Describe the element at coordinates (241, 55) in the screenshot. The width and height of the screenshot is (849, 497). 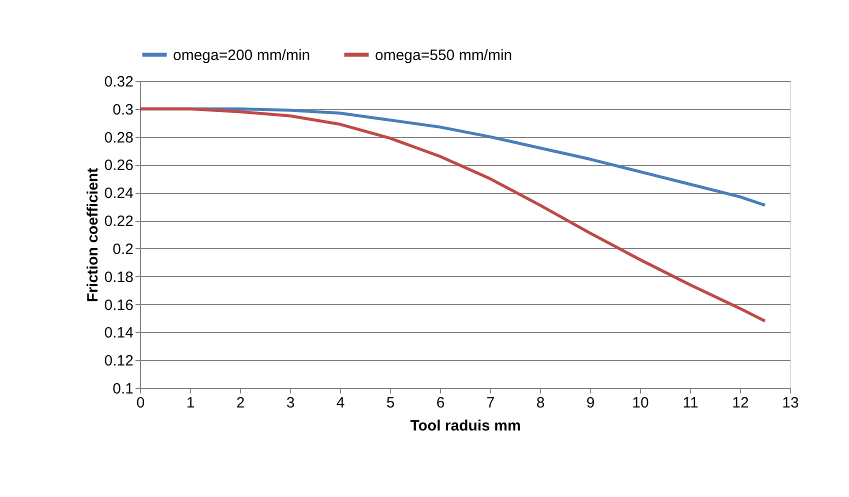
I see `legend-label: omega=200 mm/min` at that location.